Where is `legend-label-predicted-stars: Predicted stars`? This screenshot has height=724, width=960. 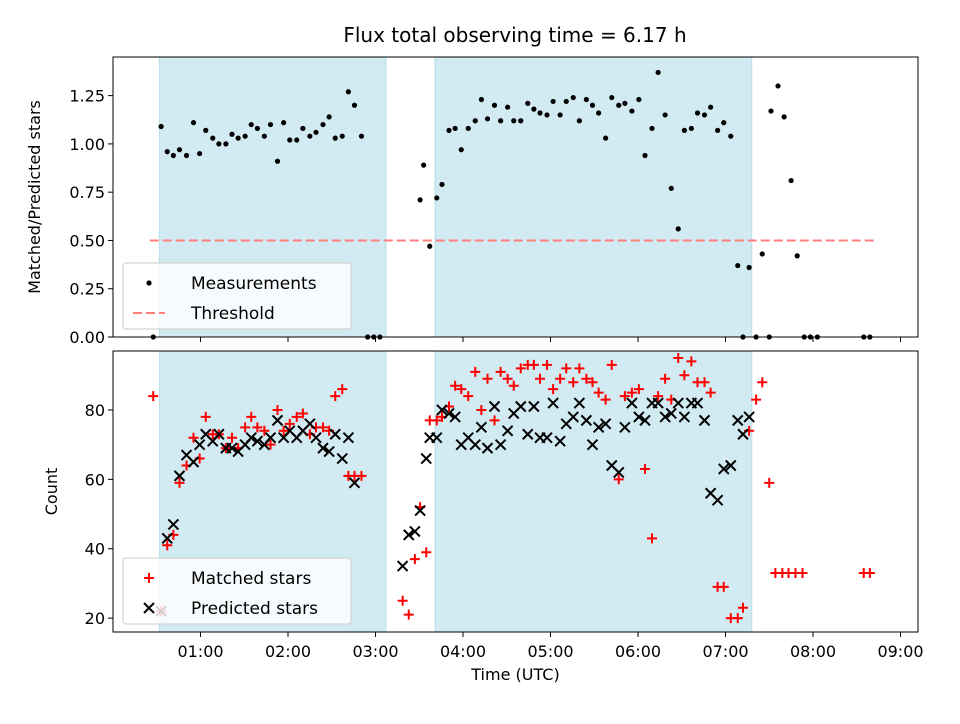
legend-label-predicted-stars: Predicted stars is located at coordinates (254, 609).